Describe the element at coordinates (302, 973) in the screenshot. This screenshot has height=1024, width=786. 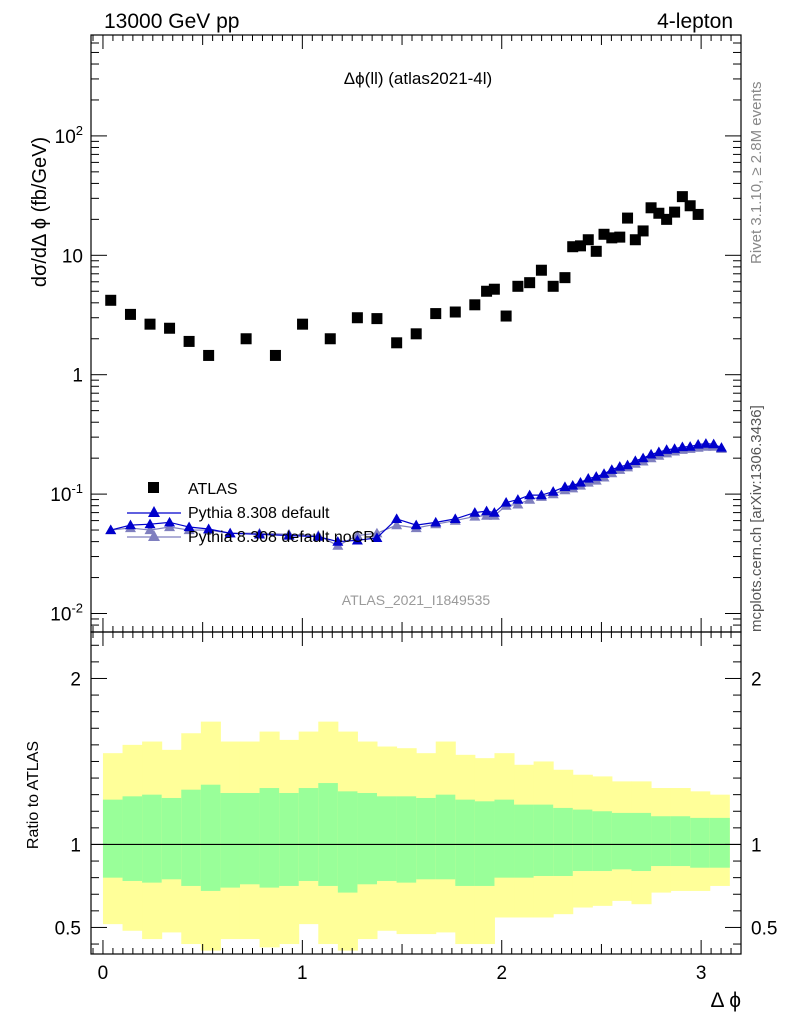
I see `x-tick-label: 1` at that location.